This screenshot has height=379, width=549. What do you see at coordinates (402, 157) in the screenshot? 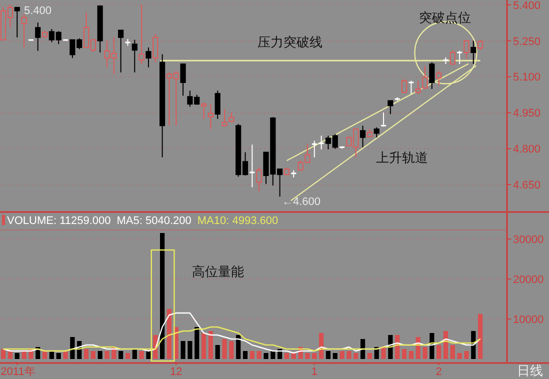
I see `annotation: 上升轨道` at bounding box center [402, 157].